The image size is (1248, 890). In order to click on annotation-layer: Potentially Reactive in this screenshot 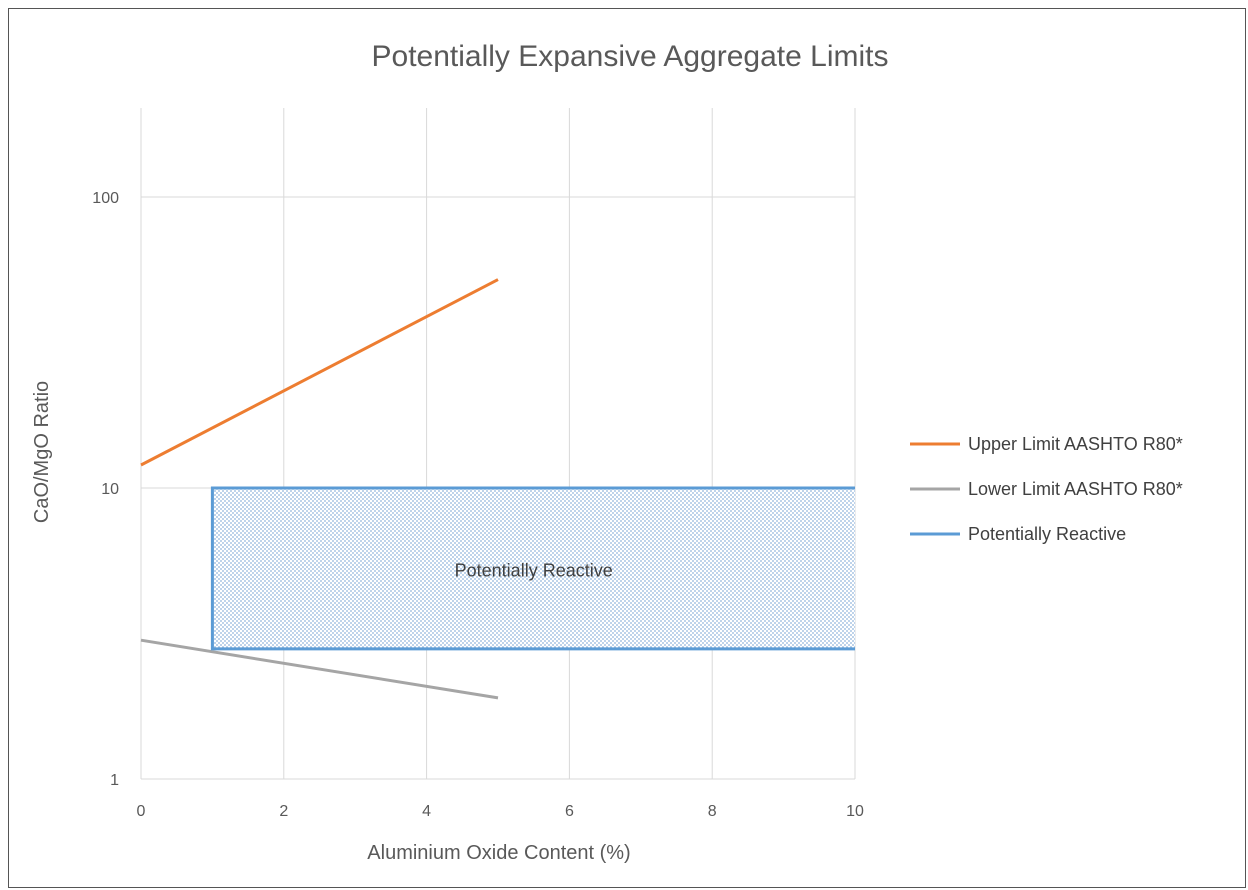, I will do `click(534, 571)`.